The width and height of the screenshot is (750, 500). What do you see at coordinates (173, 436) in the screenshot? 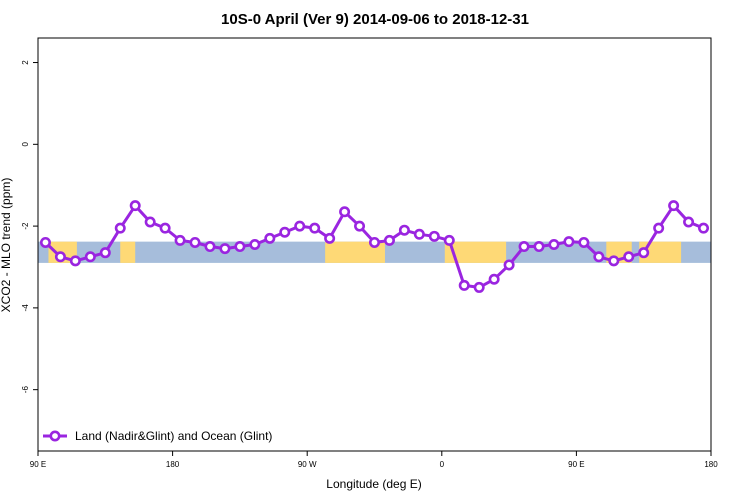
I see `legend-label: Land (Nadir&Glint) and Ocean (Glint)` at bounding box center [173, 436].